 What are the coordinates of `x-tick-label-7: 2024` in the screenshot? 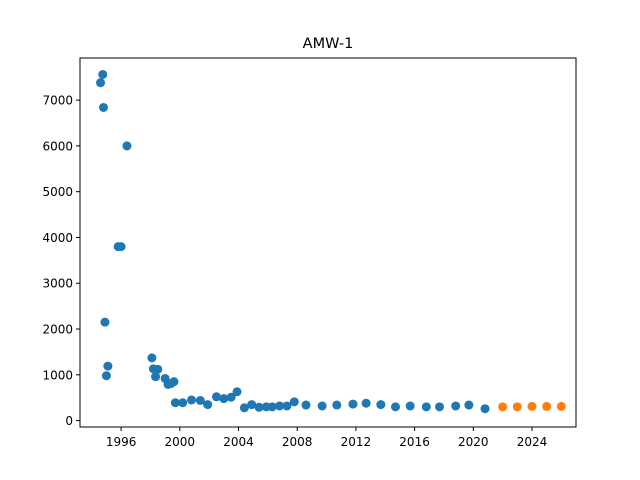 It's located at (532, 442).